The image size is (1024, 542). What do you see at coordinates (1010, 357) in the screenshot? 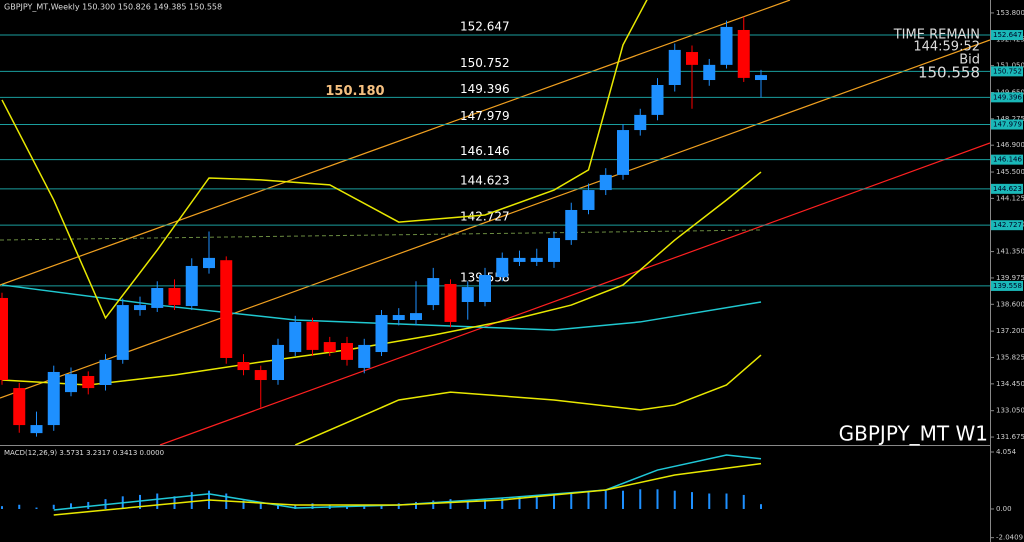
I see `y-tick-label: 135.825` at bounding box center [1010, 357].